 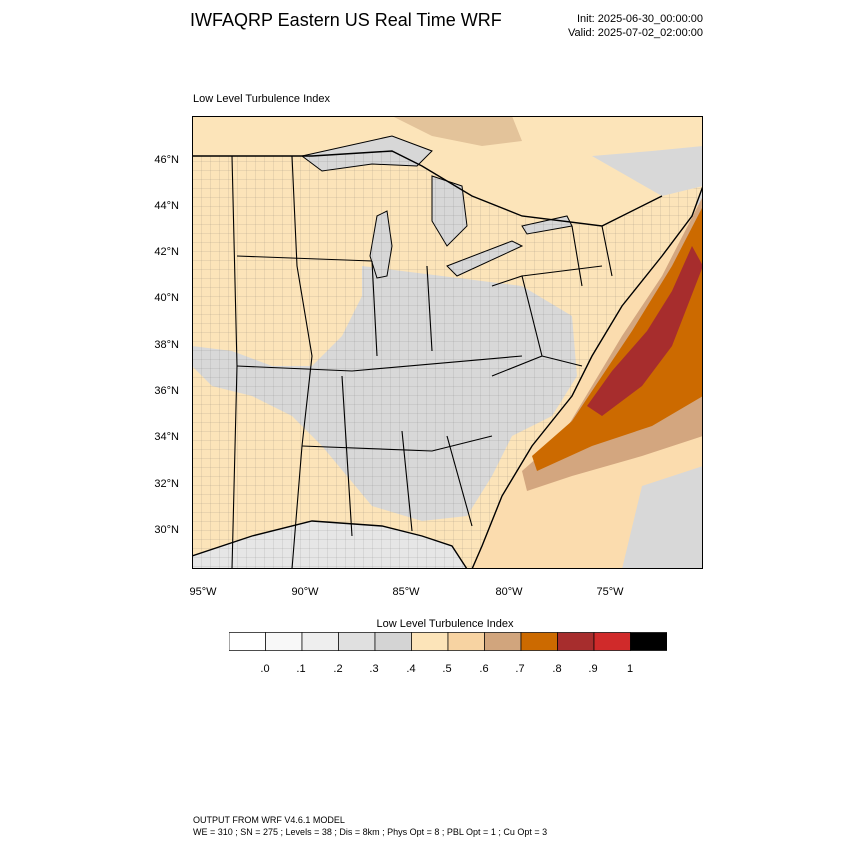 I want to click on map-subtitle: Low Level Turbulence Index, so click(x=261, y=99).